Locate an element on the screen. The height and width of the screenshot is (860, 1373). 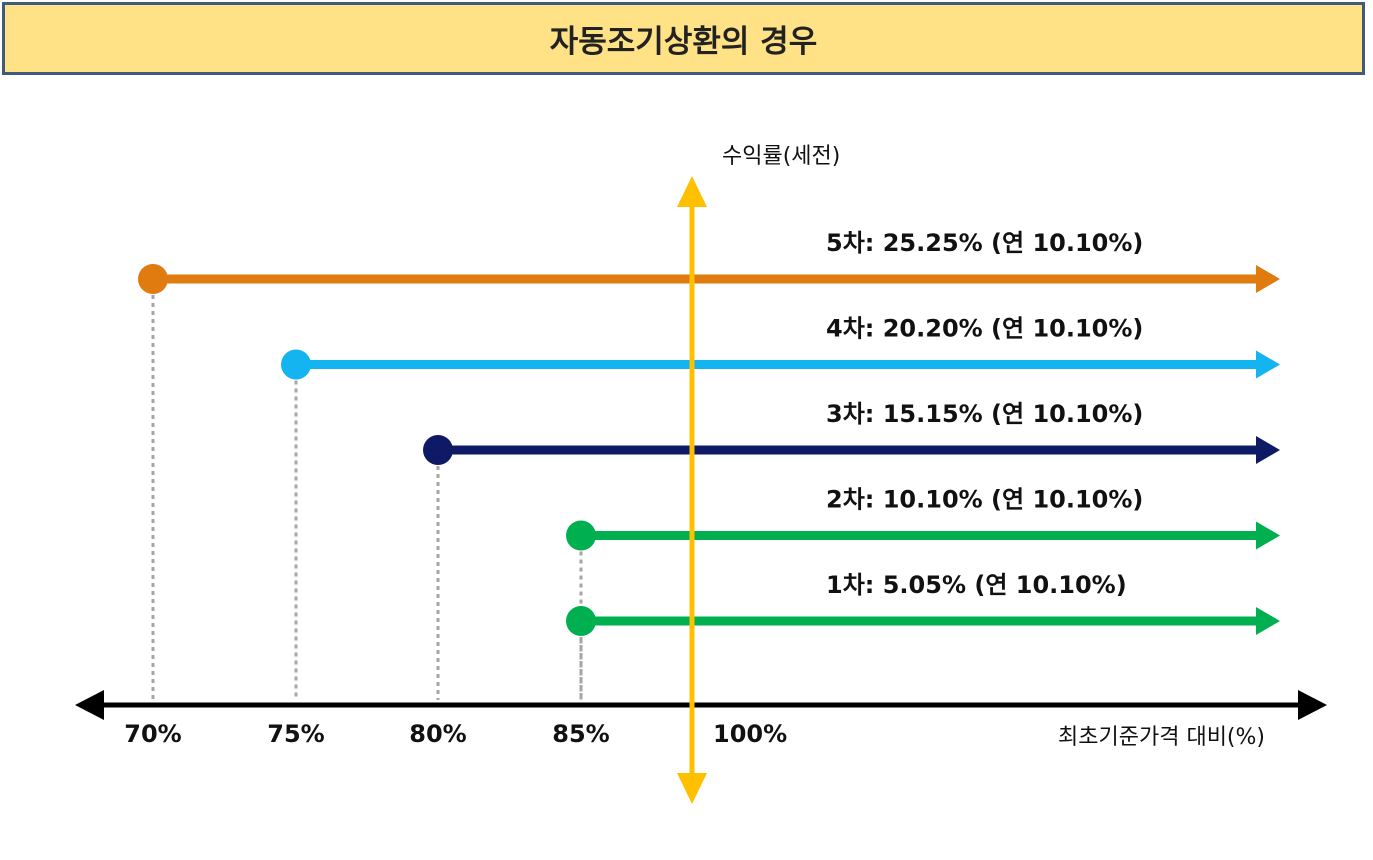
title-banner: 자동조기상환의 경우 is located at coordinates (683, 38).